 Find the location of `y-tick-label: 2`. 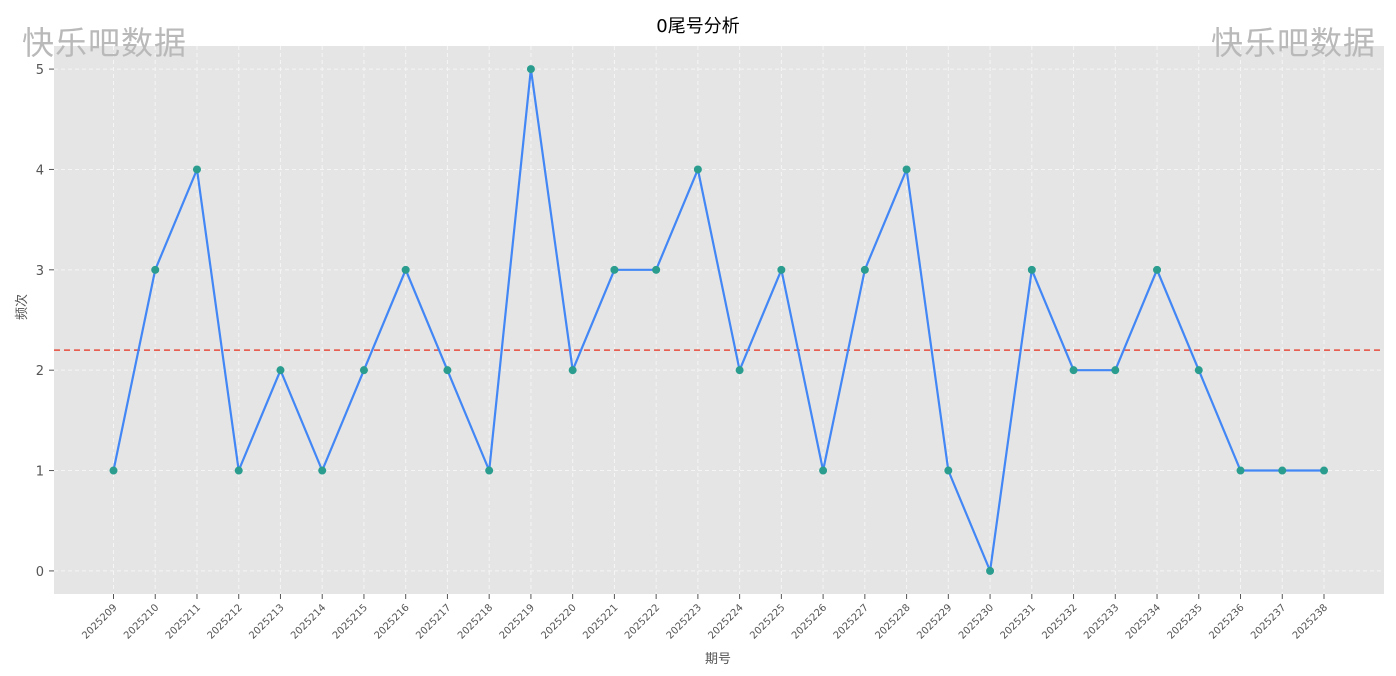

y-tick-label: 2 is located at coordinates (40, 371).